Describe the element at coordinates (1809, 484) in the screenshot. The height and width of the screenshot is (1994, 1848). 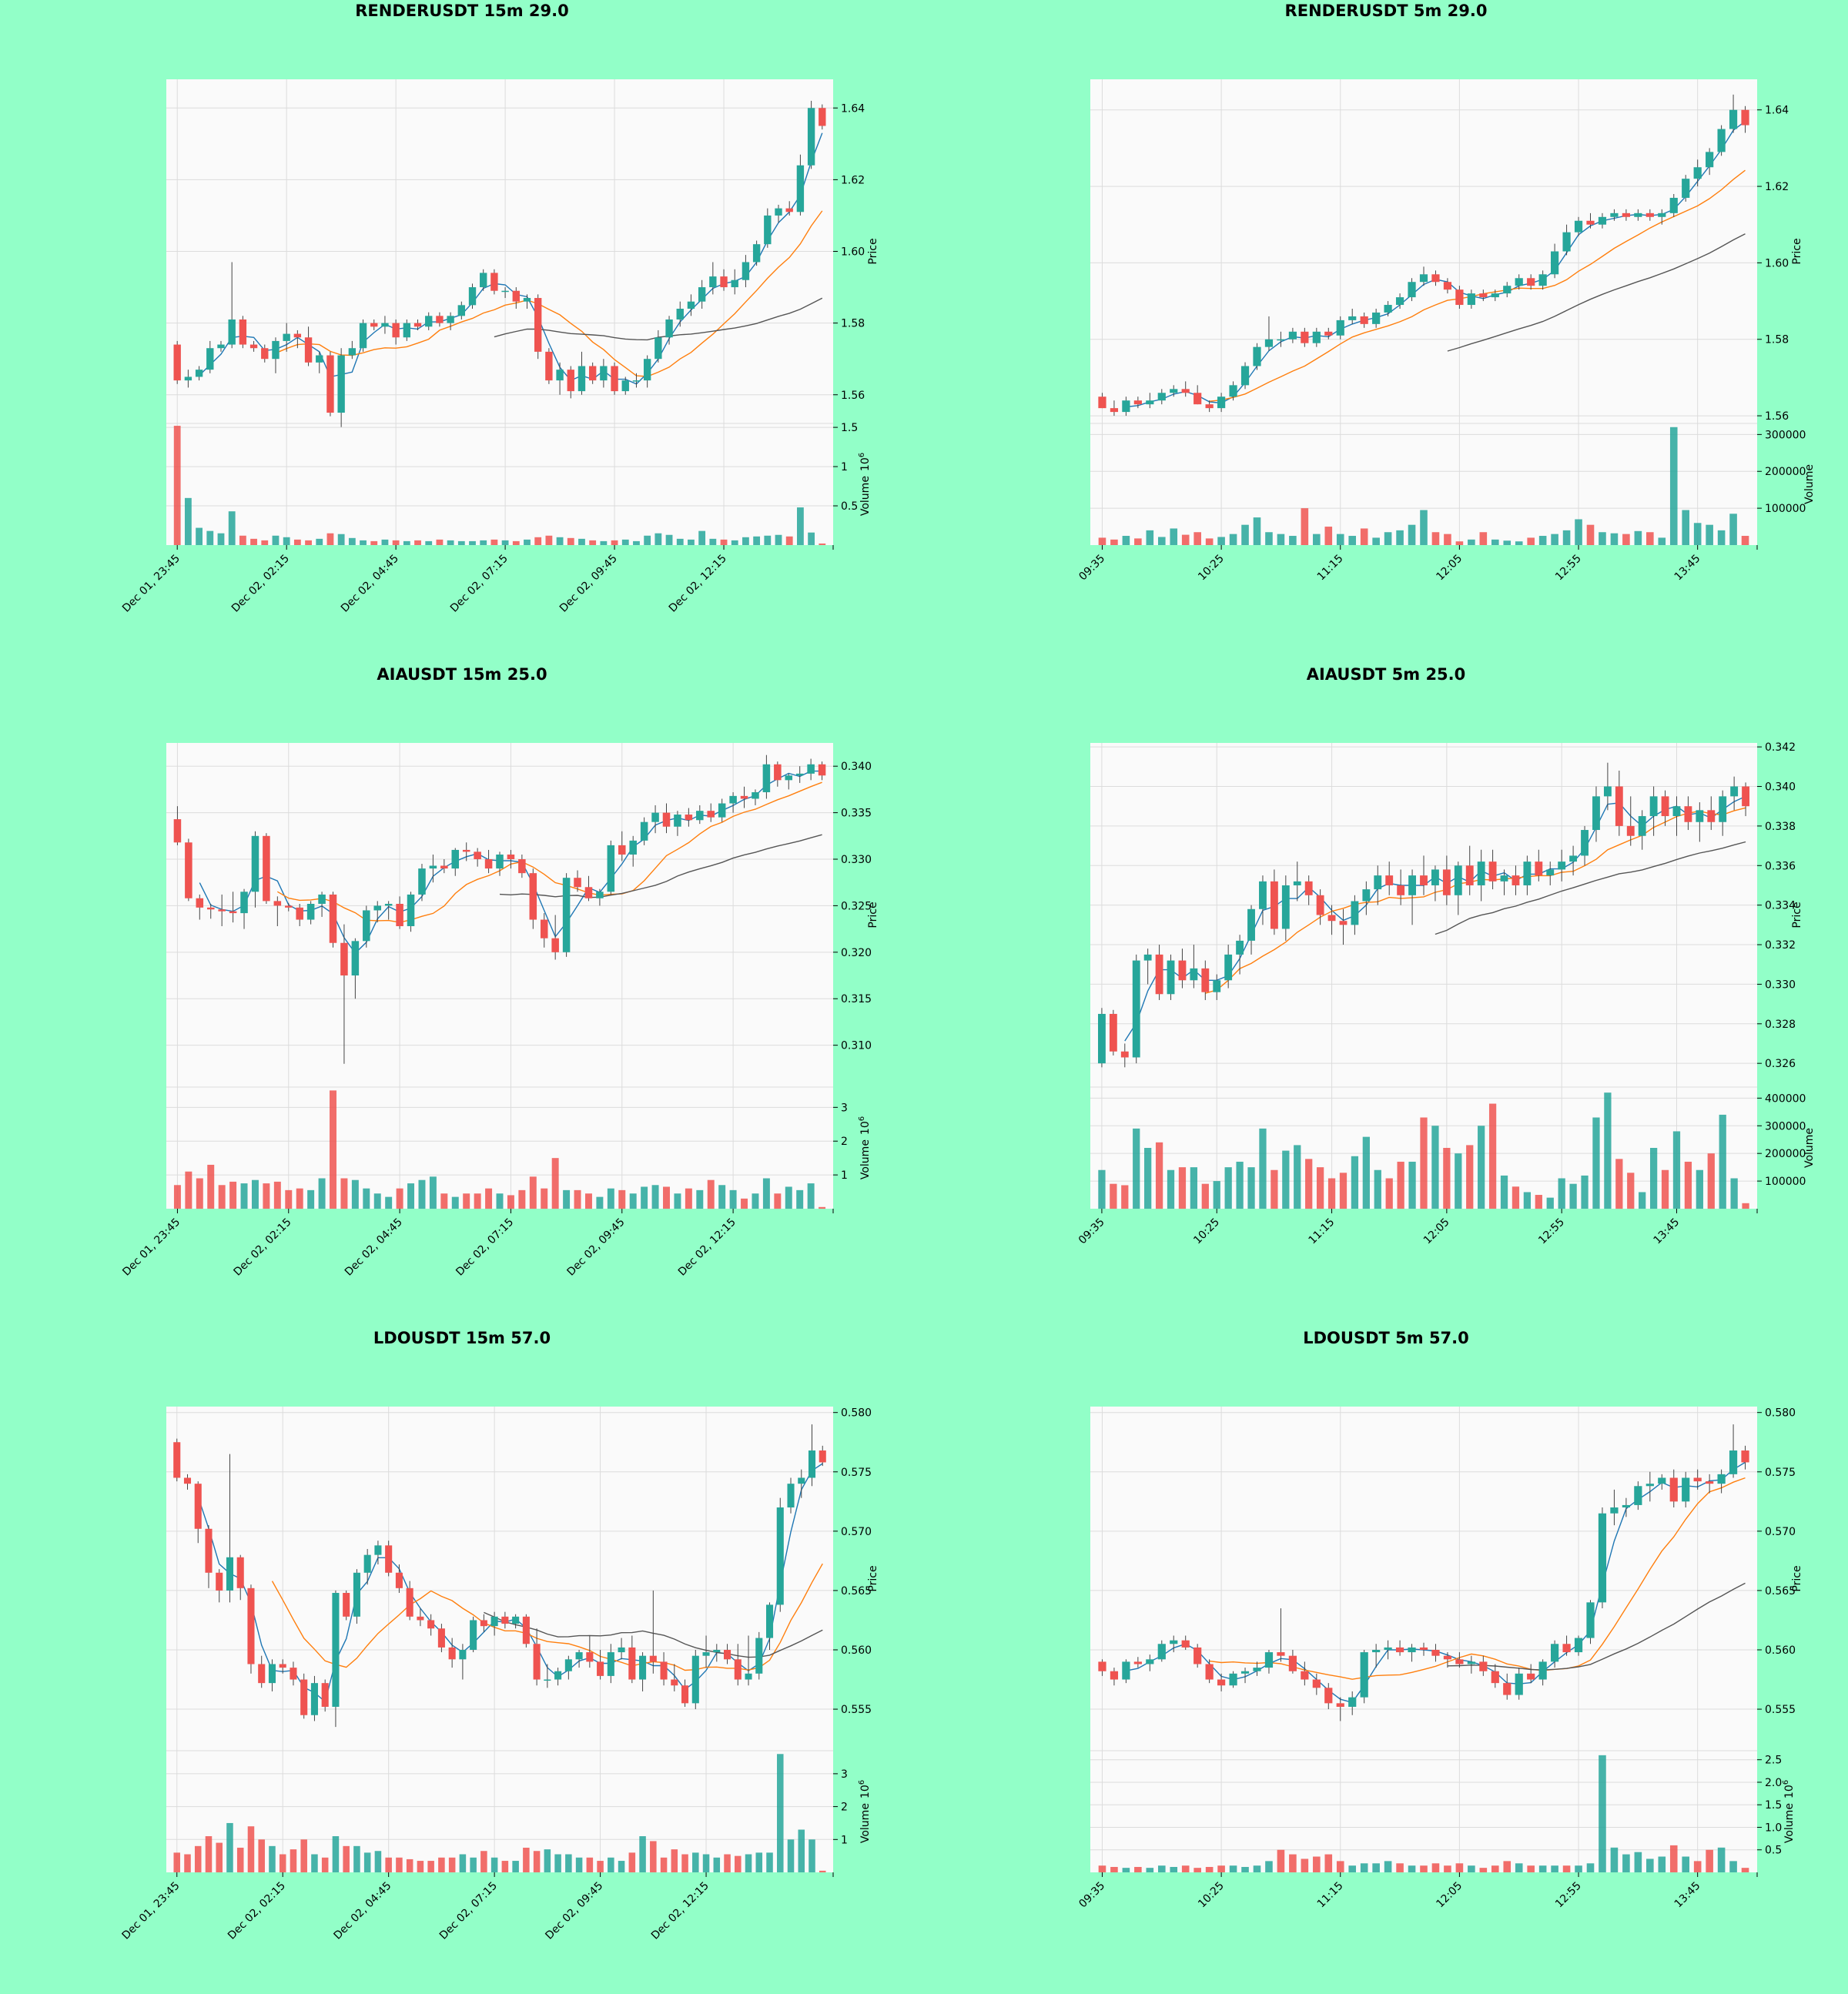
I see `volume-label-text: Volume` at that location.